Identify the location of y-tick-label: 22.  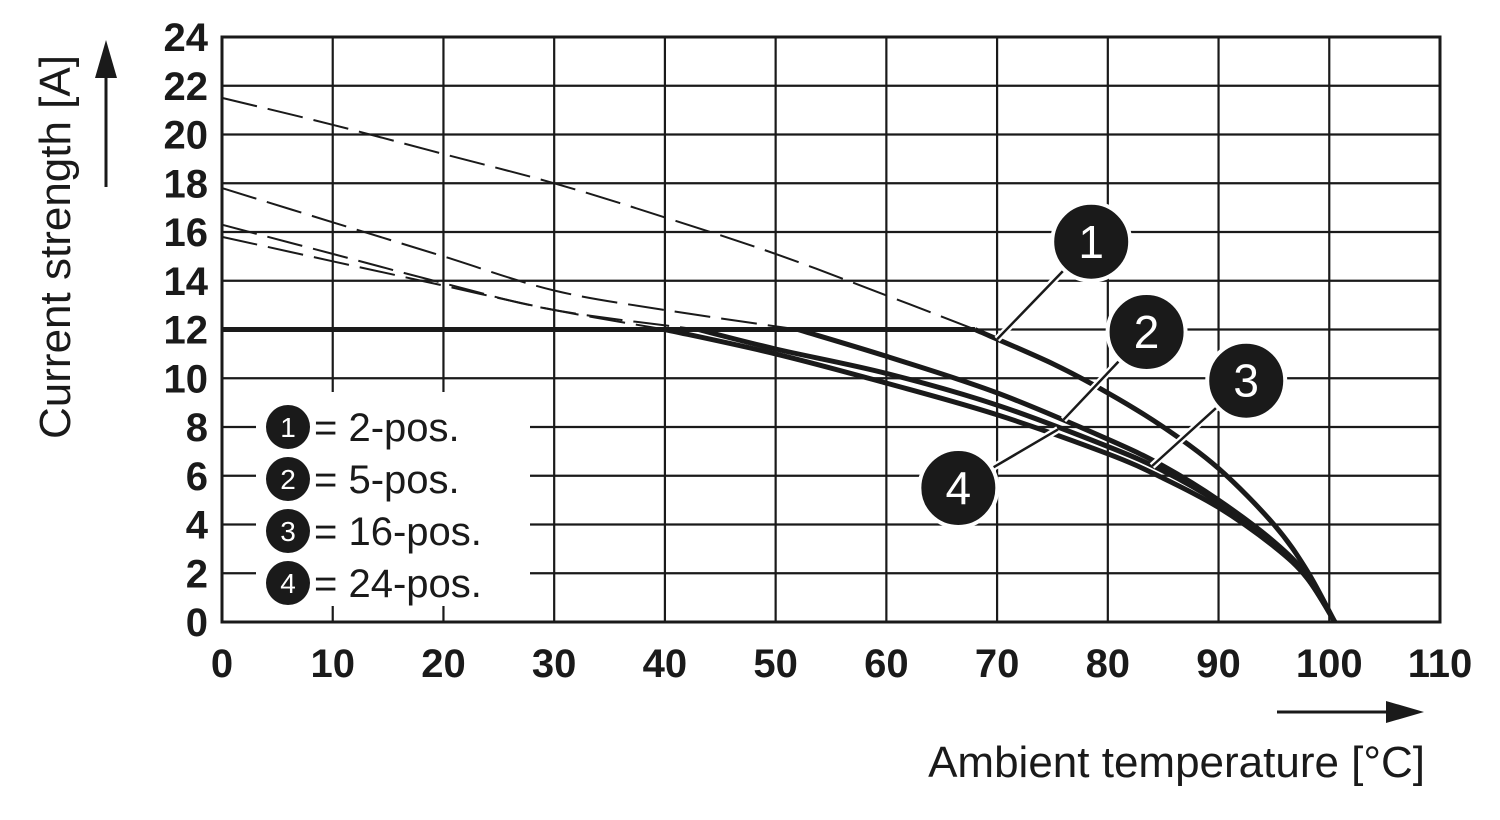
(186, 87).